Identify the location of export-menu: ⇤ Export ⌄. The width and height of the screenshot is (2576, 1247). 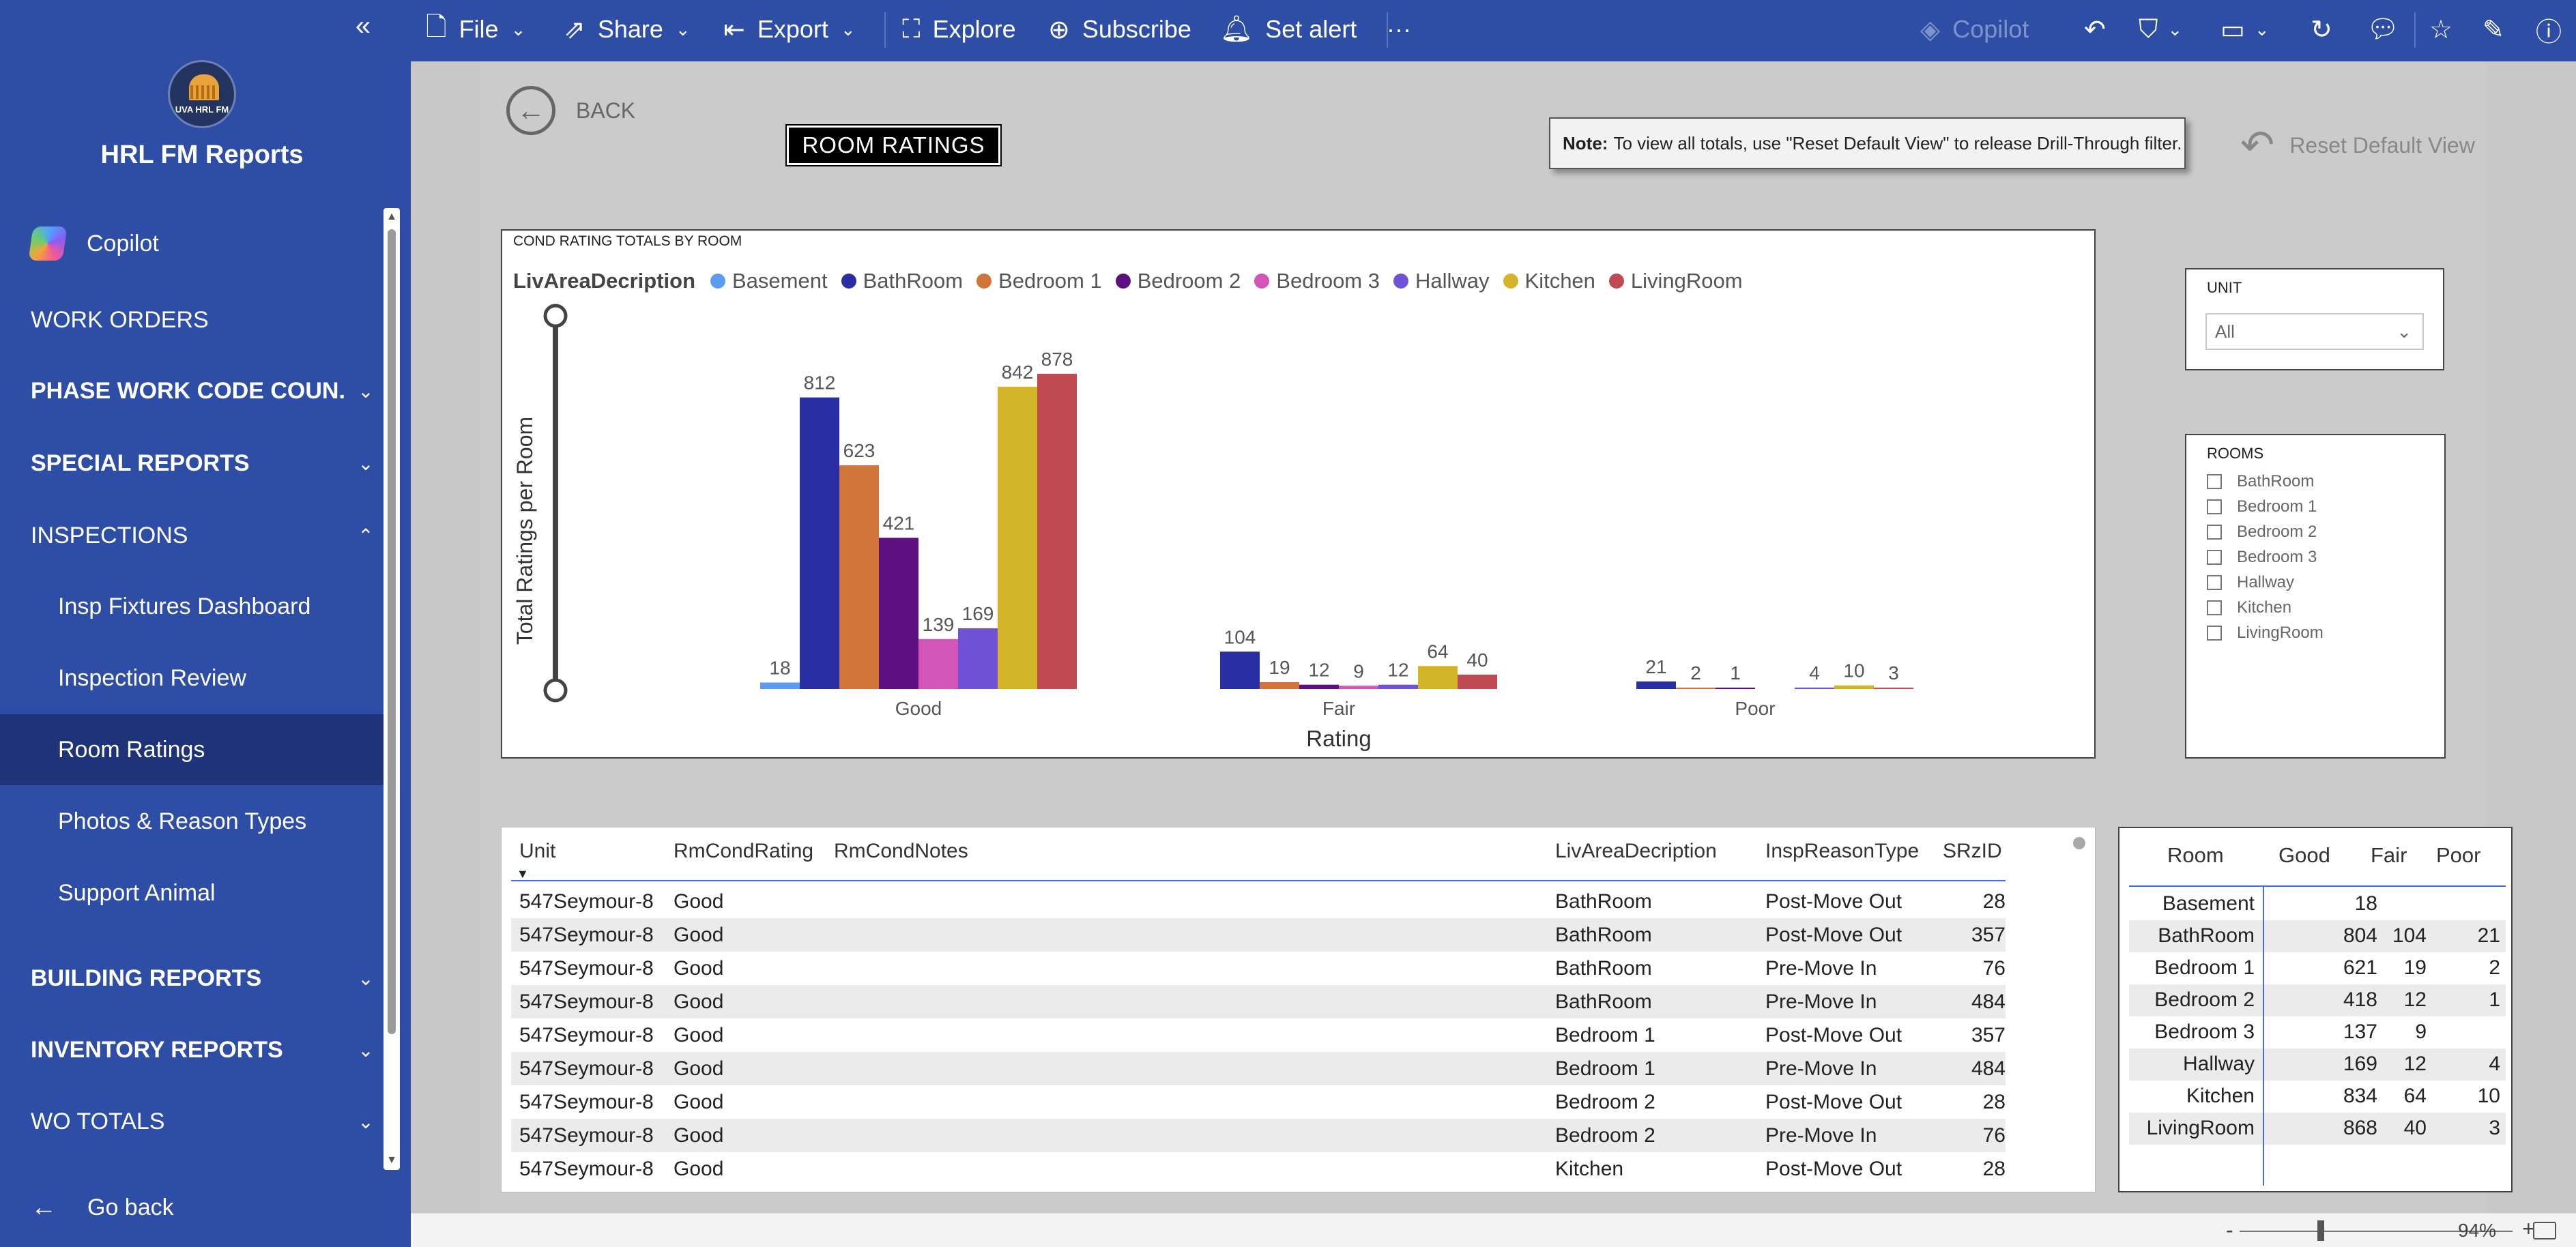
(789, 29).